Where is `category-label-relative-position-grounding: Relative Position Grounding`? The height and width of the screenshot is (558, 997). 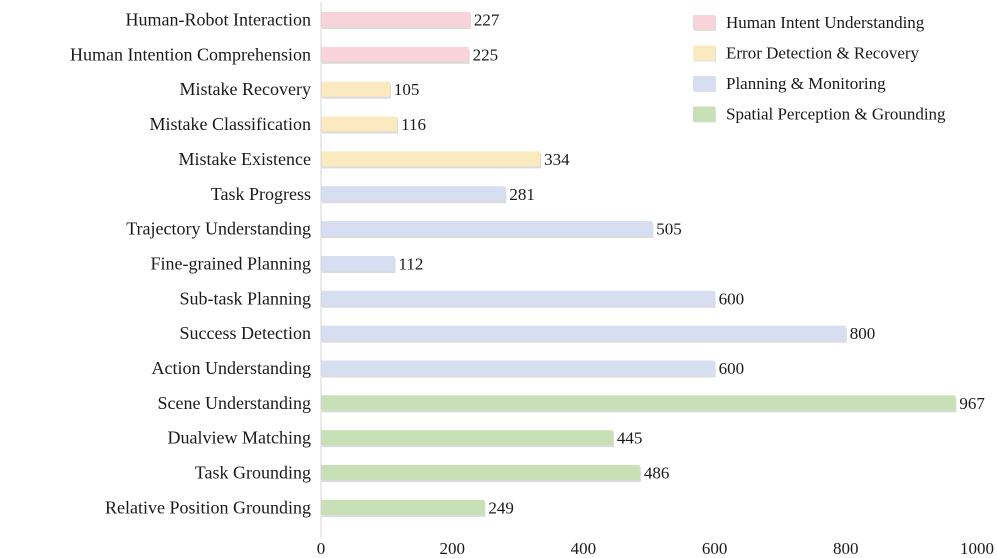 category-label-relative-position-grounding: Relative Position Grounding is located at coordinates (208, 507).